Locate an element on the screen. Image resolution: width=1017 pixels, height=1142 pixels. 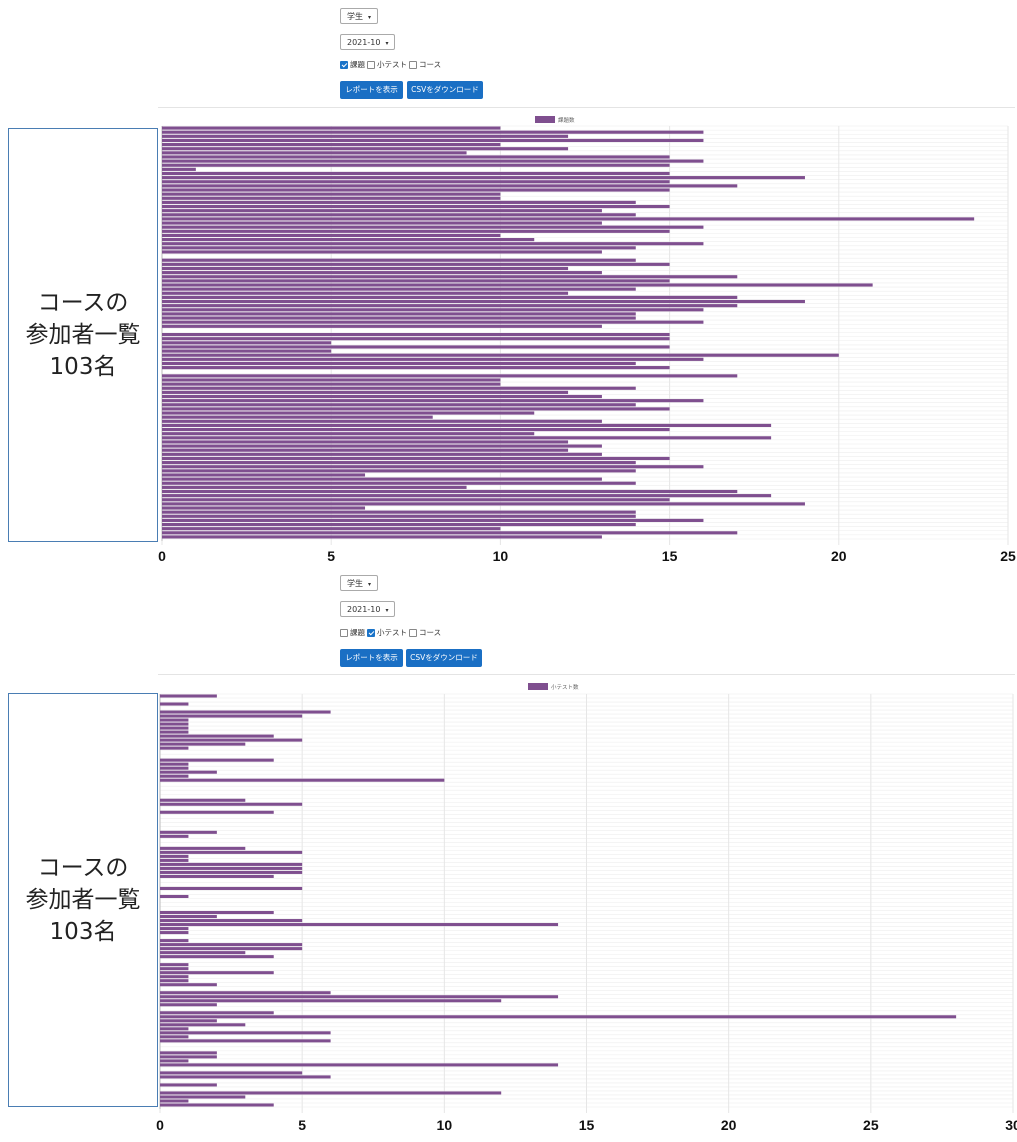
x-tick-label: 15 is located at coordinates (670, 556).